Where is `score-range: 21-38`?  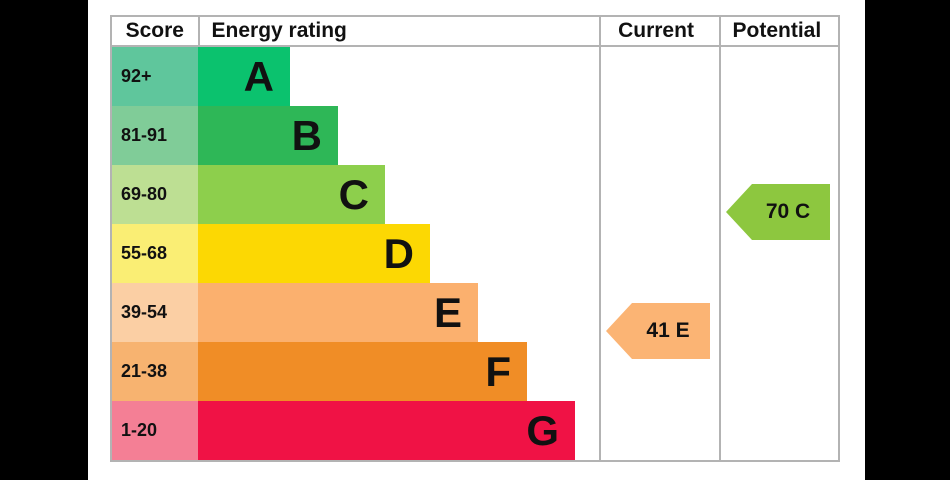 score-range: 21-38 is located at coordinates (155, 371).